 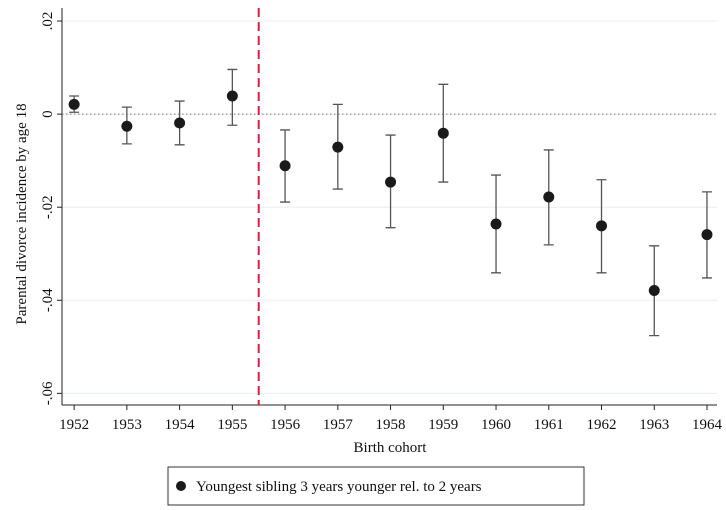 What do you see at coordinates (22, 213) in the screenshot?
I see `y-axis-label: Parental divorce incidence by age 18` at bounding box center [22, 213].